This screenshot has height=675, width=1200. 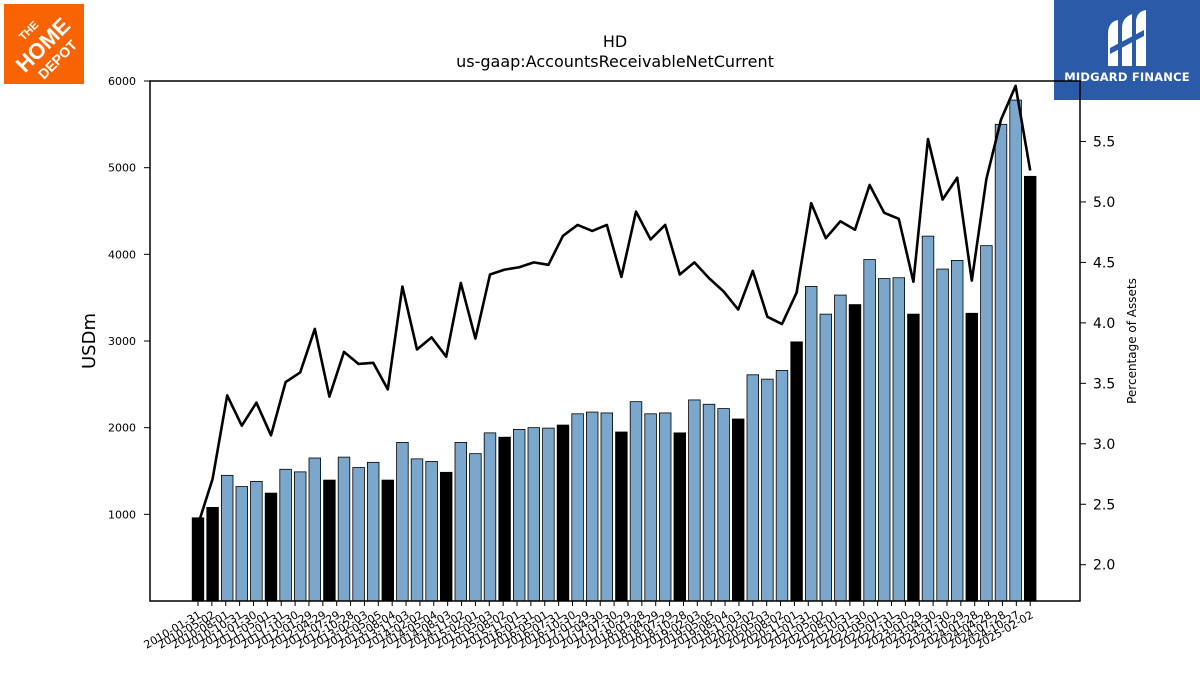 What do you see at coordinates (1127, 77) in the screenshot?
I see `midgard-brand-text: MIDGARD FINANCE` at bounding box center [1127, 77].